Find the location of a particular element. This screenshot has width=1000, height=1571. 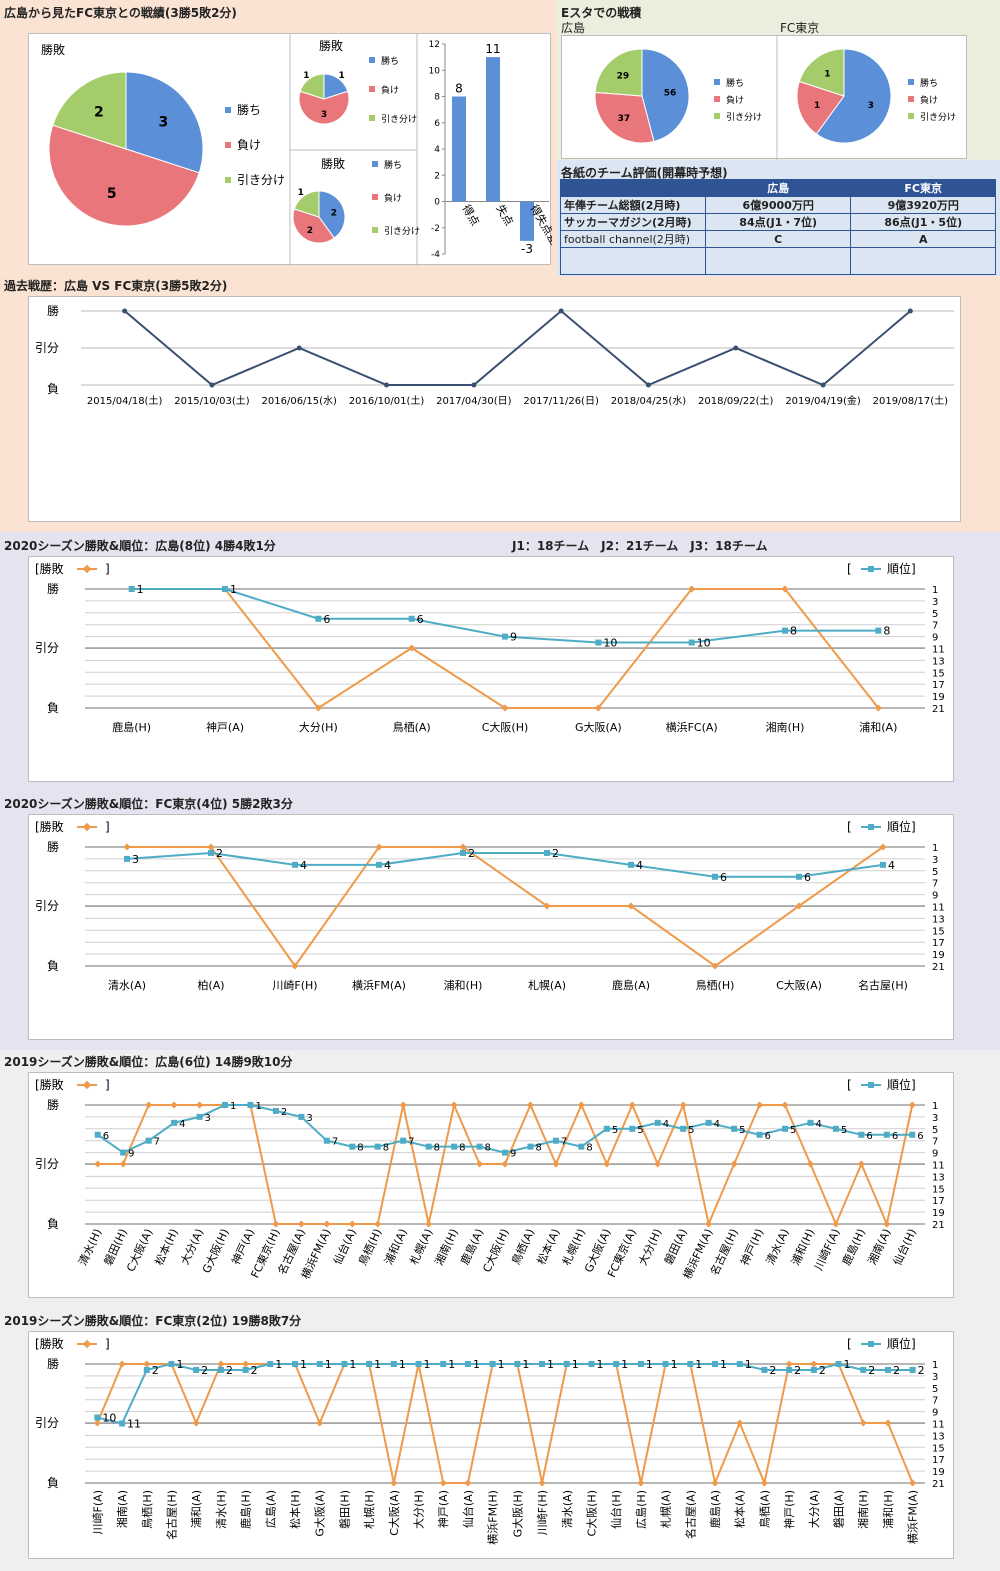

bar-tick-label: -2 is located at coordinates (435, 229).